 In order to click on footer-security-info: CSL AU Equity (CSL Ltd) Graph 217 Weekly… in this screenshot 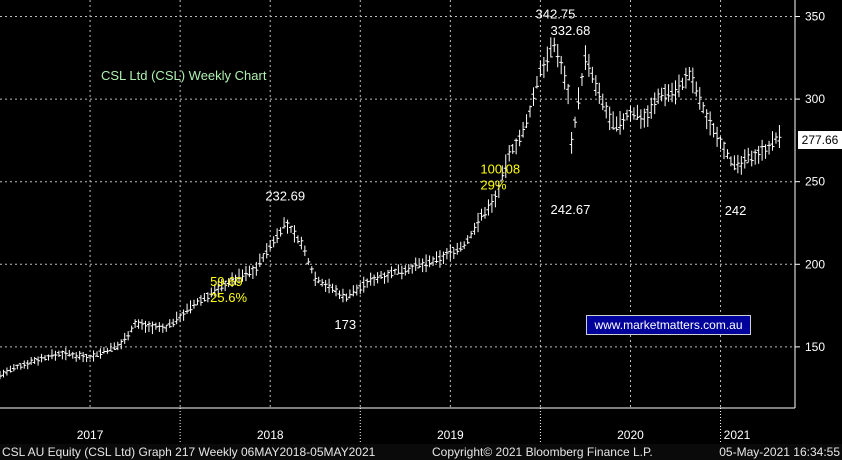, I will do `click(189, 452)`.